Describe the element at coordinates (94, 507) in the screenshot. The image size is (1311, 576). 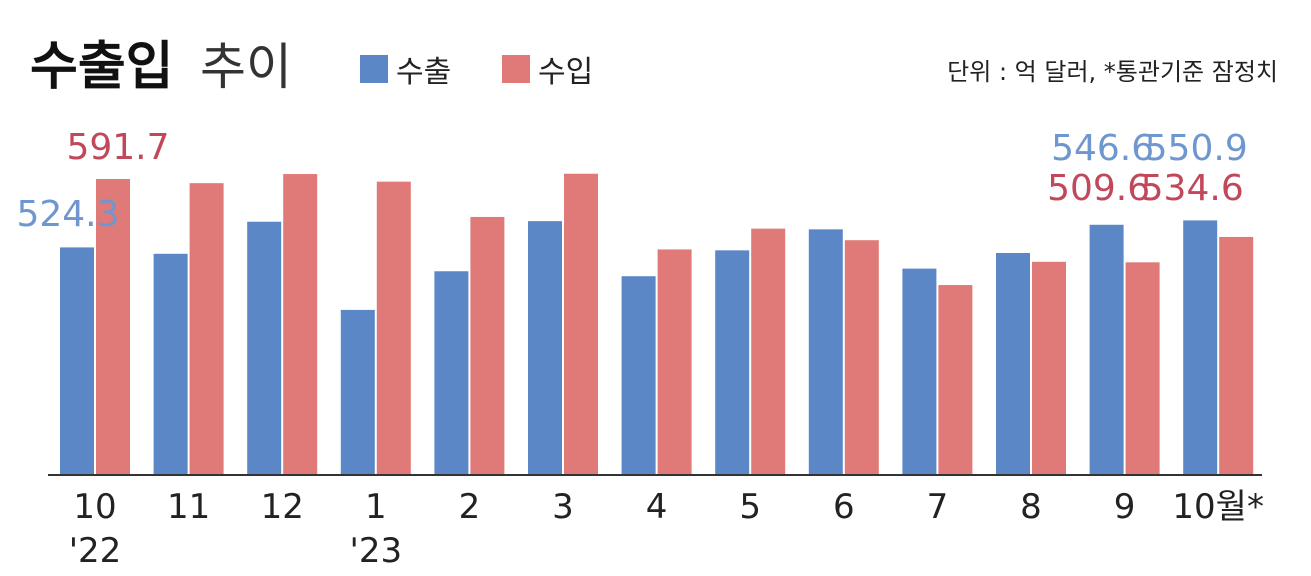
I see `x-tick-label-0: 10` at that location.